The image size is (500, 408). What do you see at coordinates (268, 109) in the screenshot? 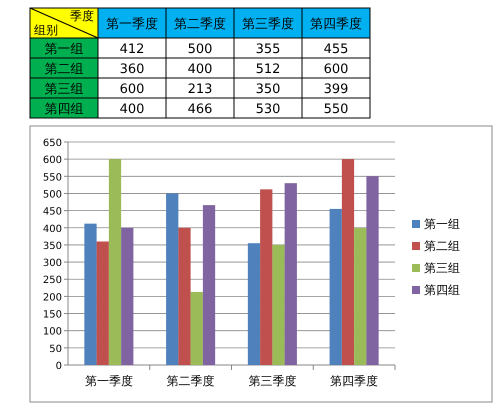
I see `data-label: 530` at bounding box center [268, 109].